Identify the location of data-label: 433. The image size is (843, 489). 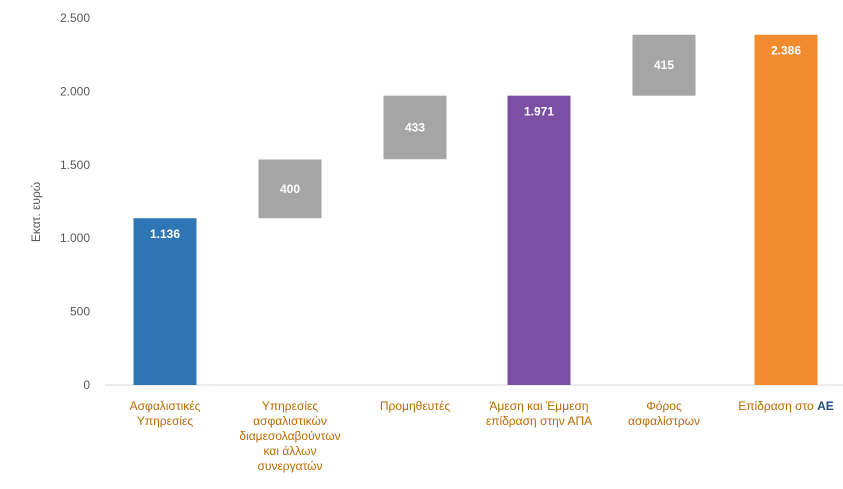
(415, 127).